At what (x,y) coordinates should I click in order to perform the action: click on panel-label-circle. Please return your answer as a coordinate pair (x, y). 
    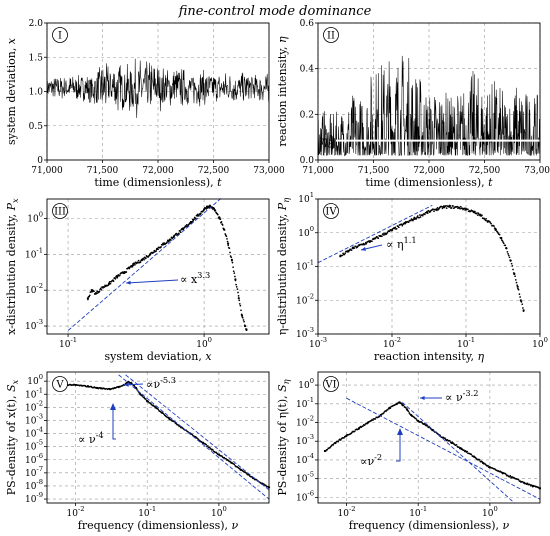
    Looking at the image, I should click on (60, 211).